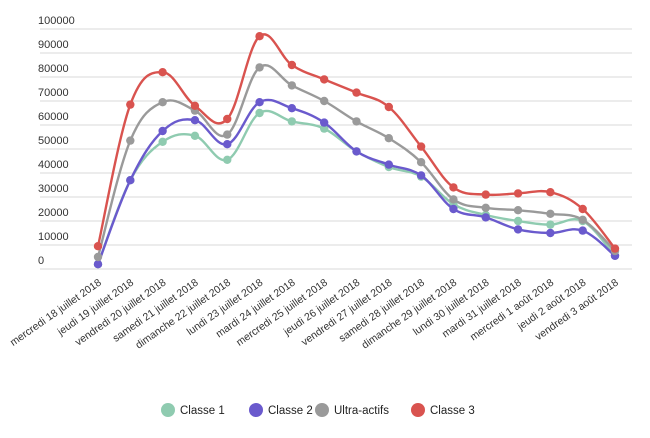  I want to click on legend-label: Ultra-actifs, so click(361, 411).